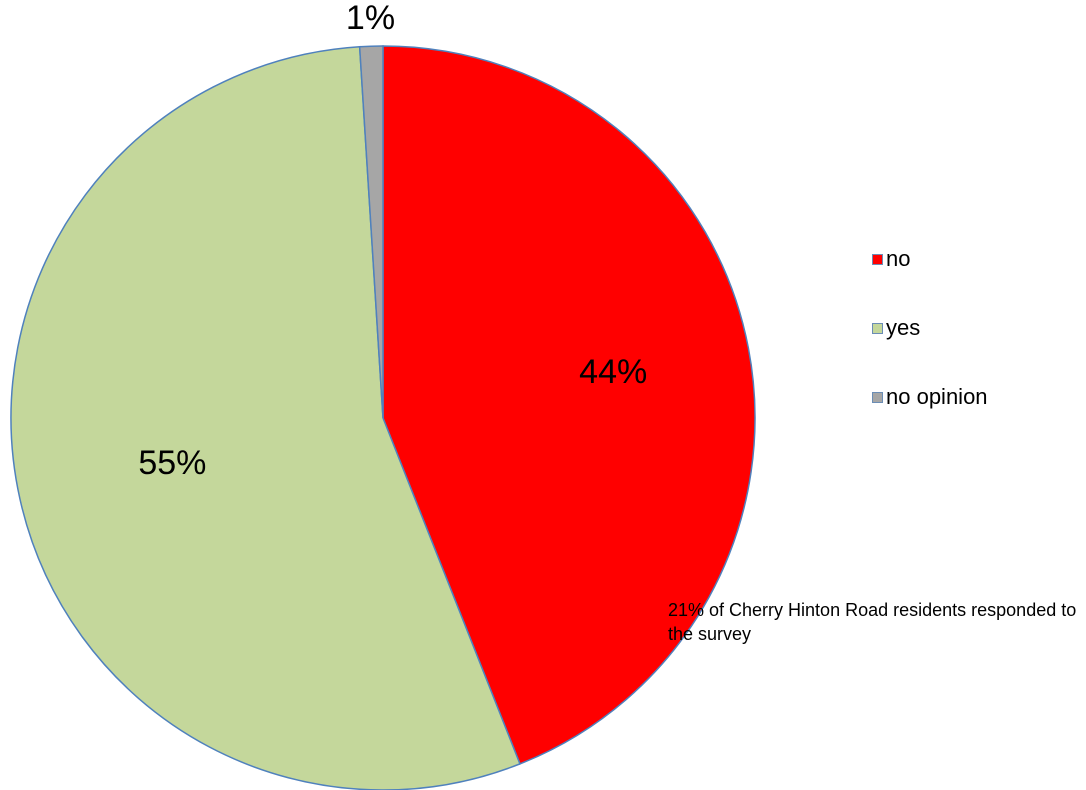 The width and height of the screenshot is (1086, 790). What do you see at coordinates (172, 463) in the screenshot?
I see `data-label-yes: 55%` at bounding box center [172, 463].